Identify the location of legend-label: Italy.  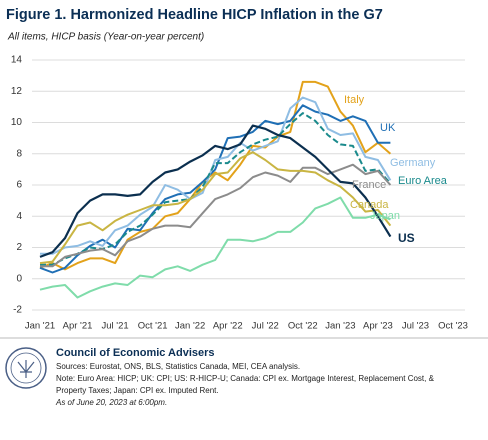
(354, 100).